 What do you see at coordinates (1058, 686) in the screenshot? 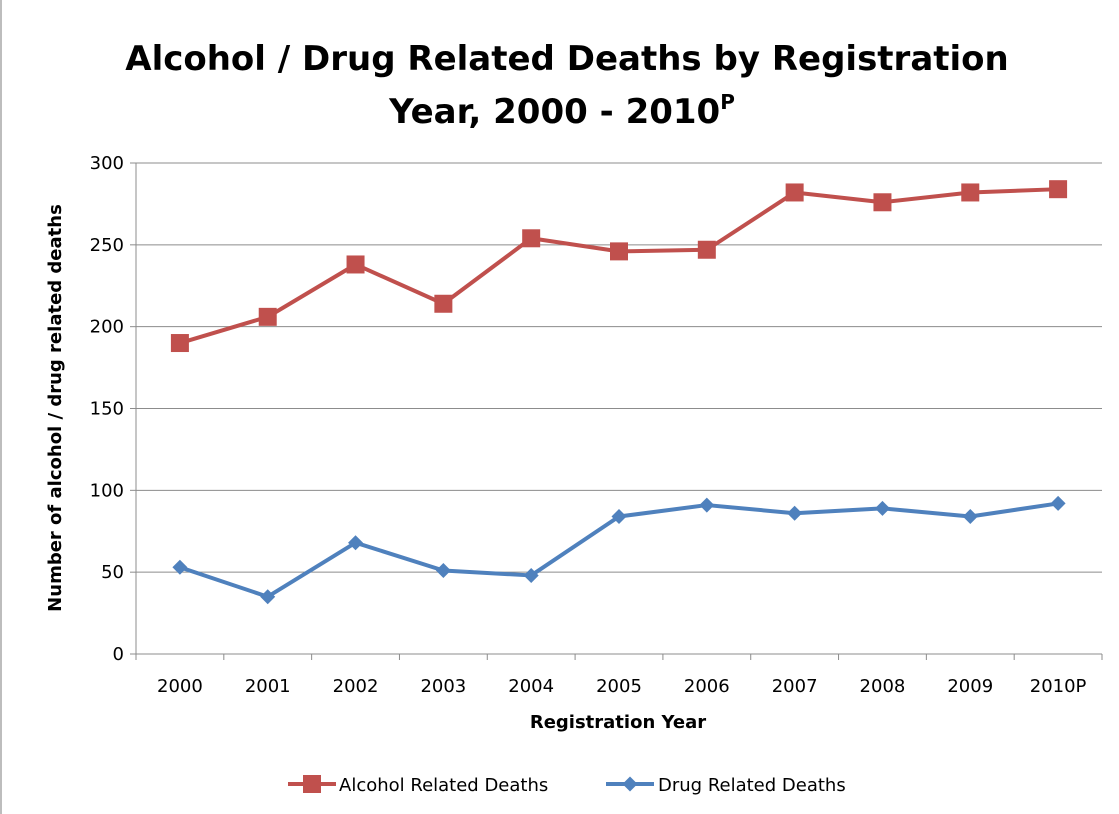
I see `x-tick-label: 2010P` at bounding box center [1058, 686].